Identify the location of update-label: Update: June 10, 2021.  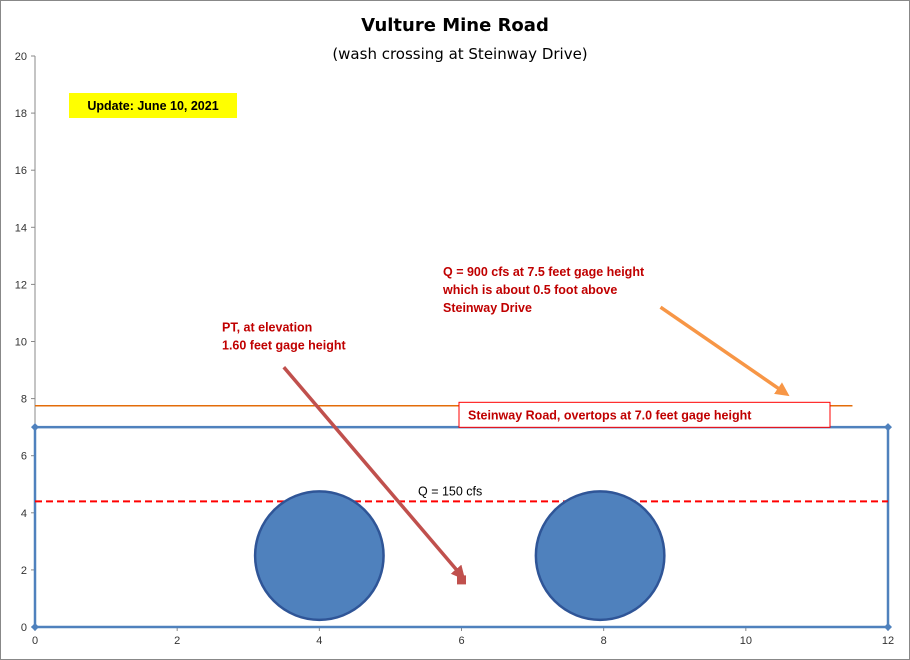
(152, 106).